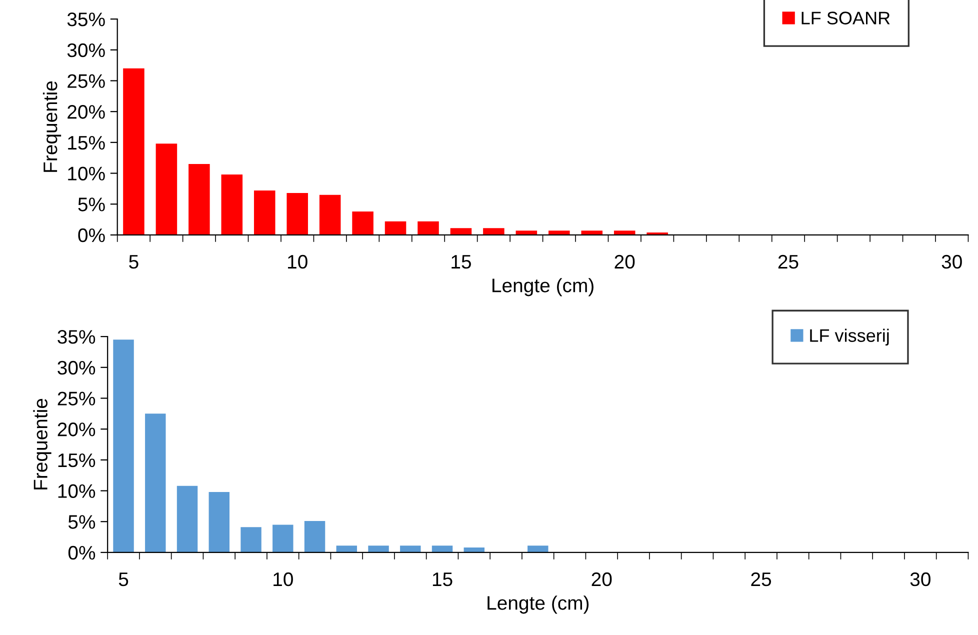  I want to click on legend-label: LF visserij, so click(849, 337).